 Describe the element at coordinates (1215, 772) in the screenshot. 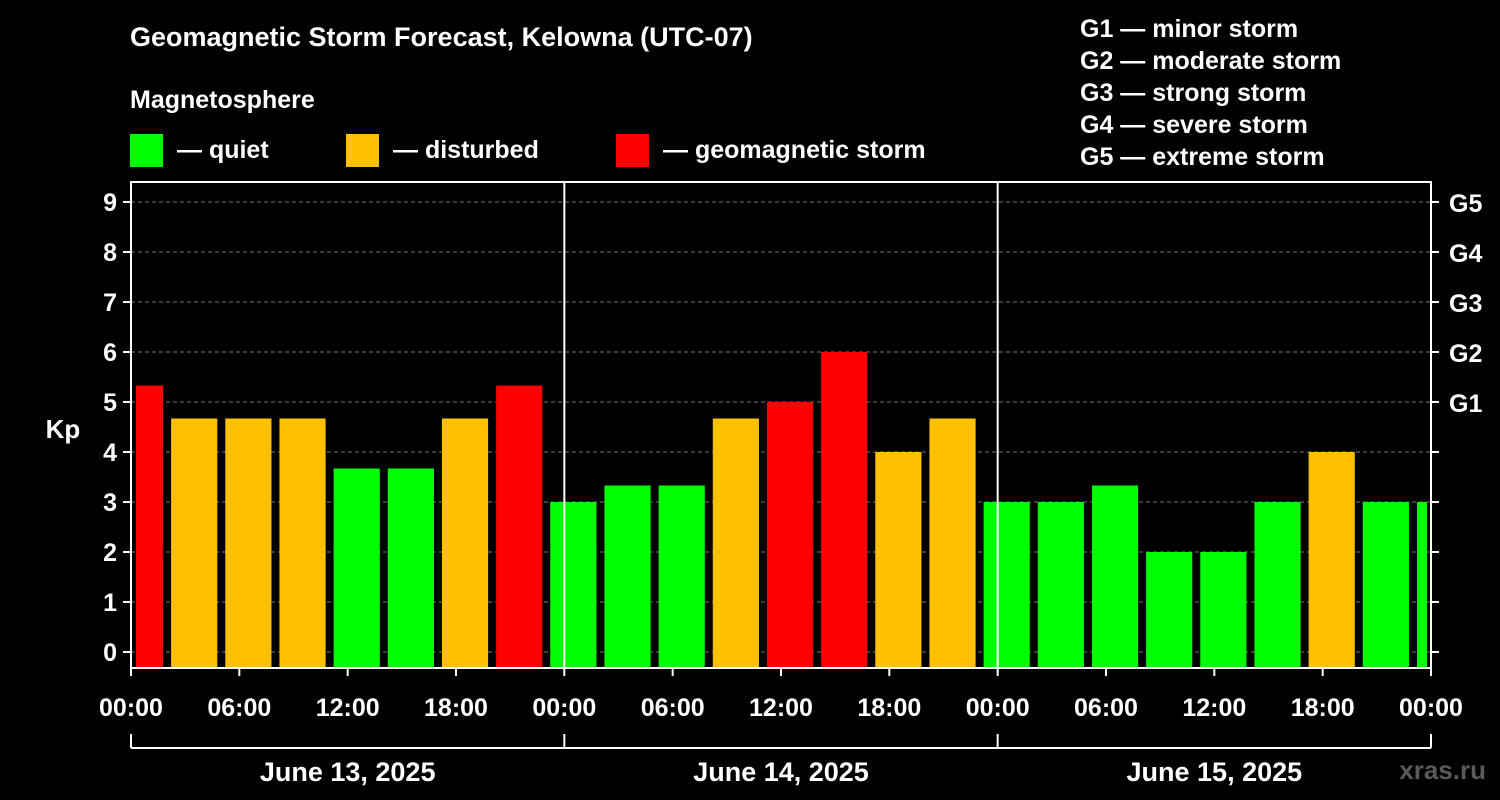

I see `day-label: June 15, 2025` at that location.